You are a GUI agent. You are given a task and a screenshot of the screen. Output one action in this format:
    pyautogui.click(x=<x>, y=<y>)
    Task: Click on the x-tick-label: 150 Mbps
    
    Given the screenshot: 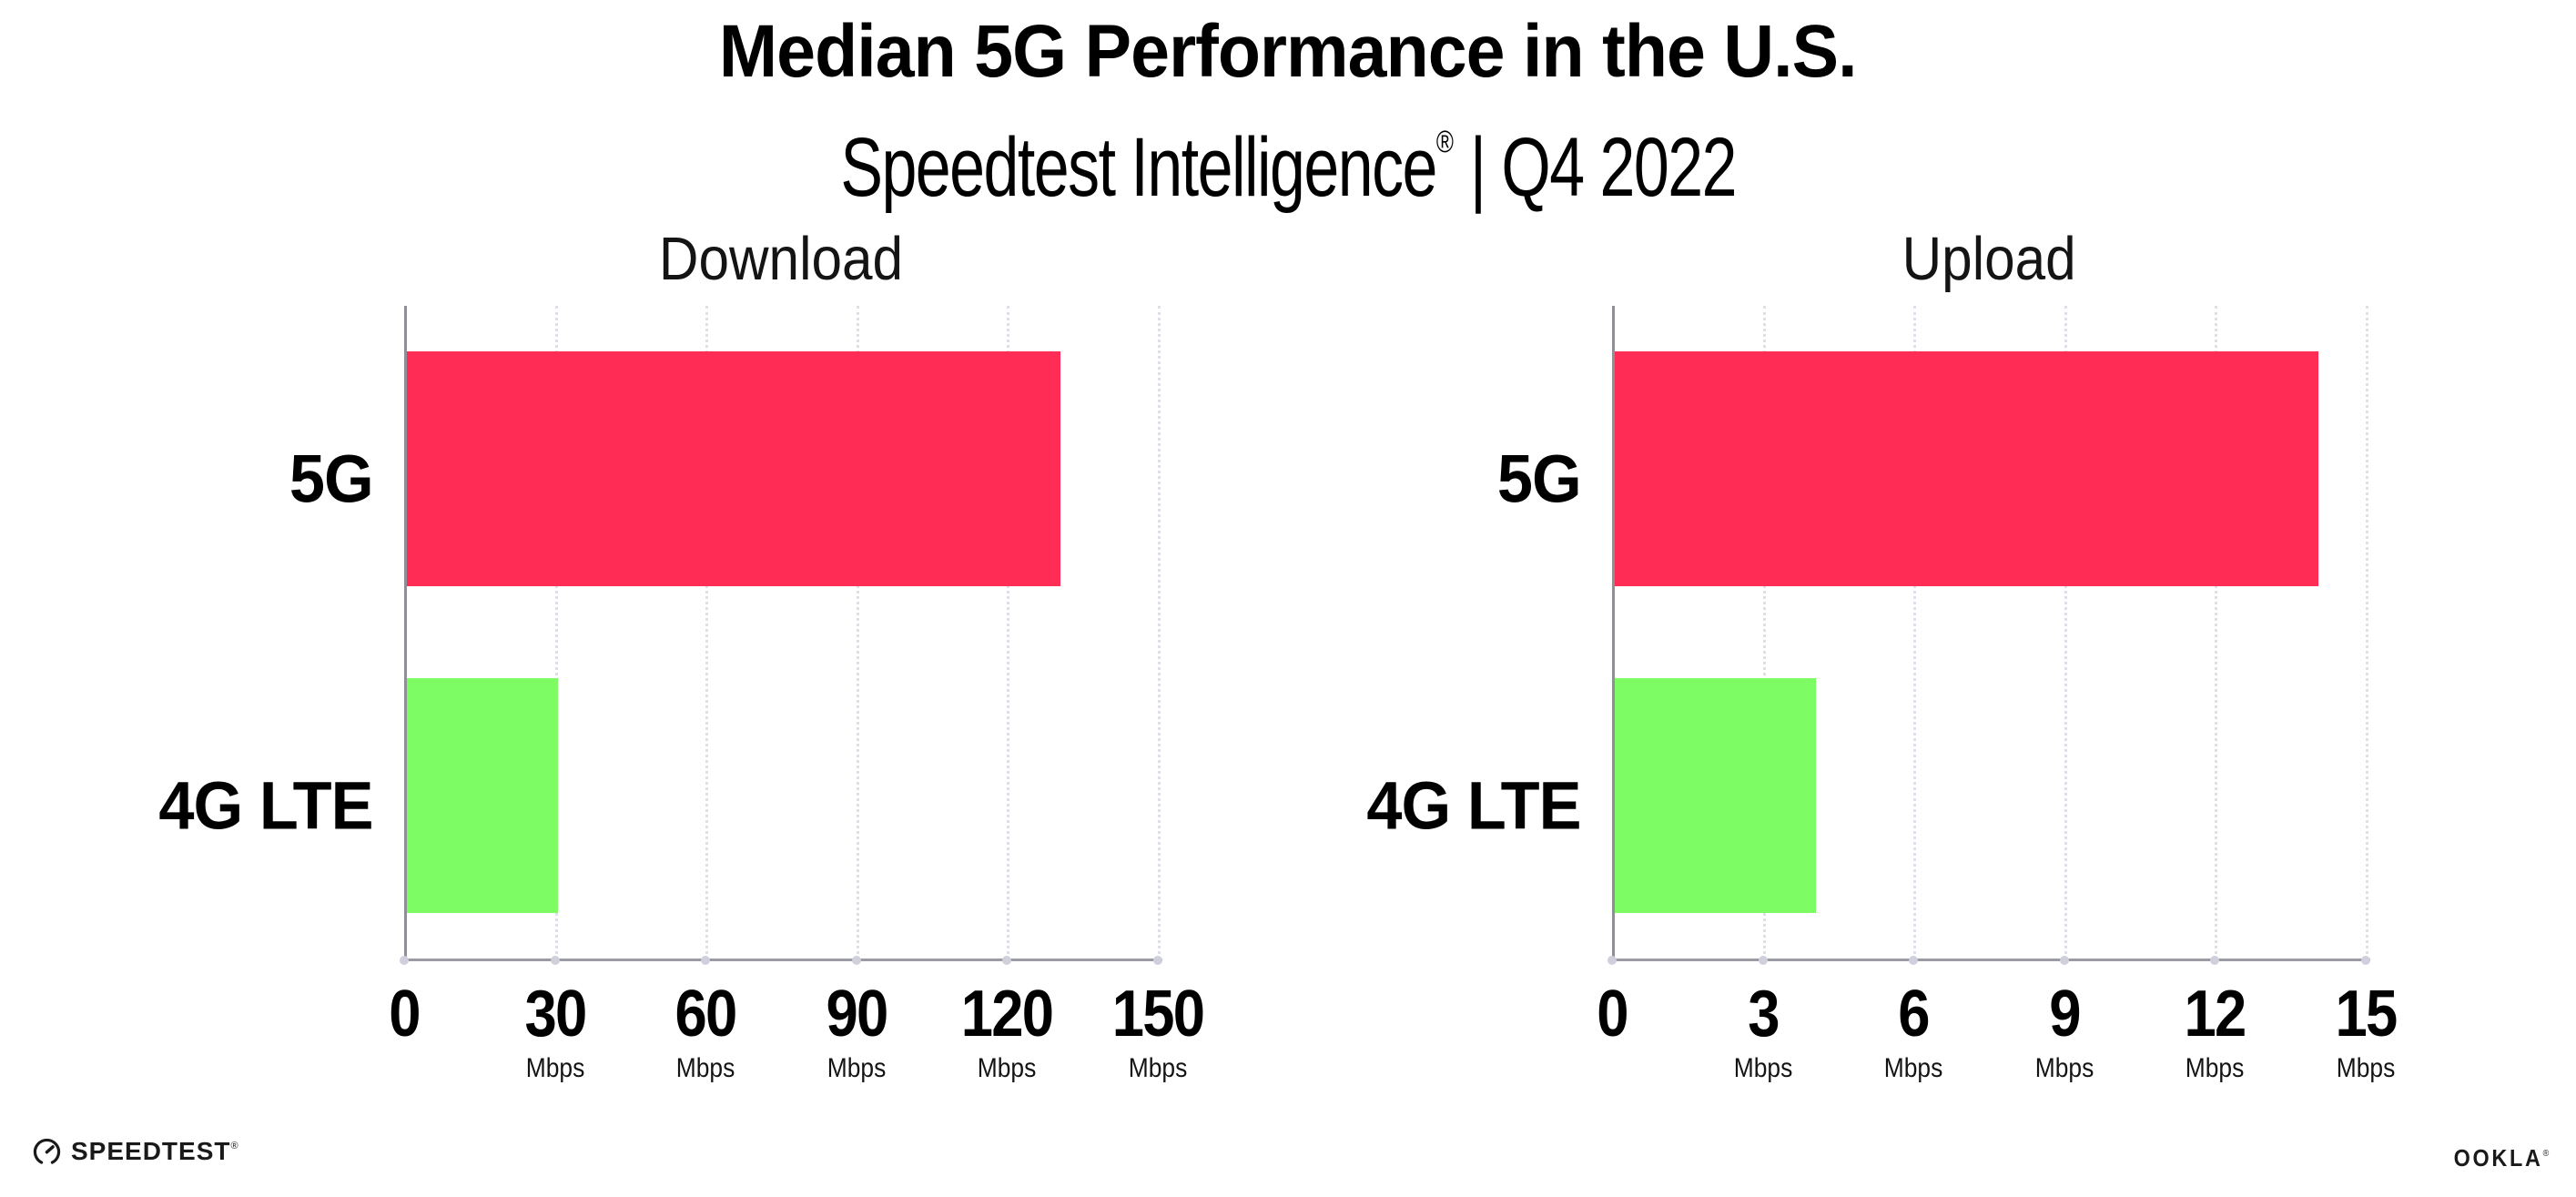 What is the action you would take?
    pyautogui.click(x=1158, y=1031)
    